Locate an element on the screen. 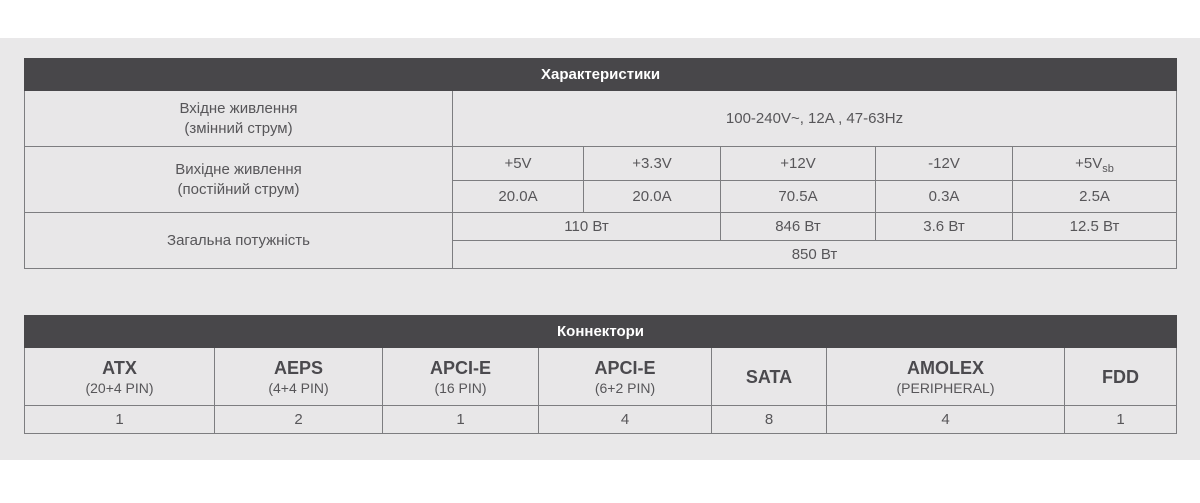 Image resolution: width=1200 pixels, height=503 pixels. total-power-sum-row: 850 Вт is located at coordinates (601, 254).